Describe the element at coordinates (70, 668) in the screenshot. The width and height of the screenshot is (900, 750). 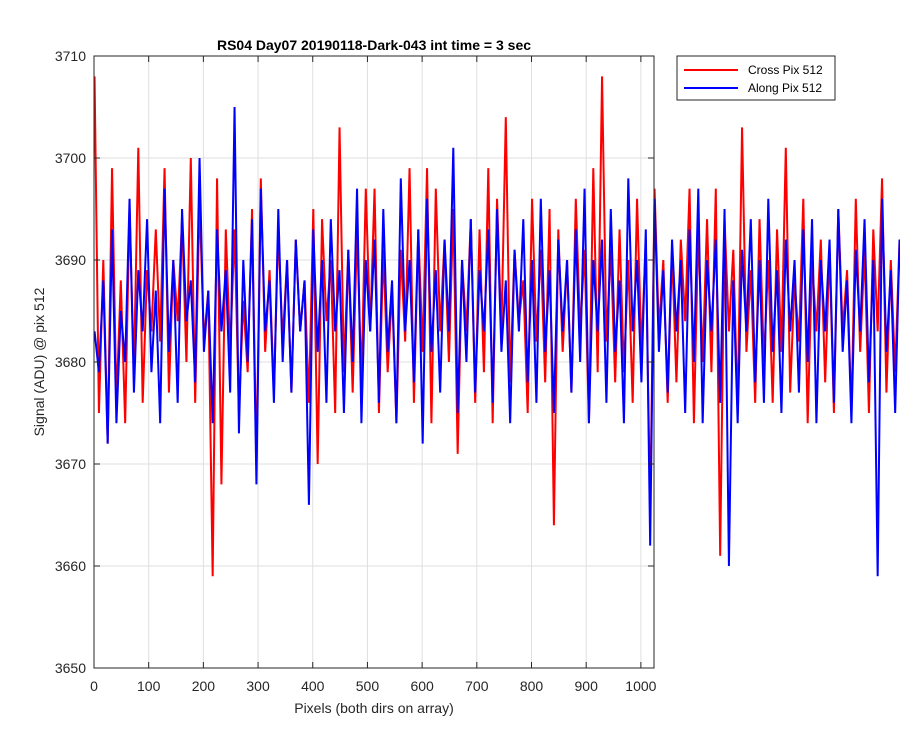
I see `y-tick-label: 3650` at that location.